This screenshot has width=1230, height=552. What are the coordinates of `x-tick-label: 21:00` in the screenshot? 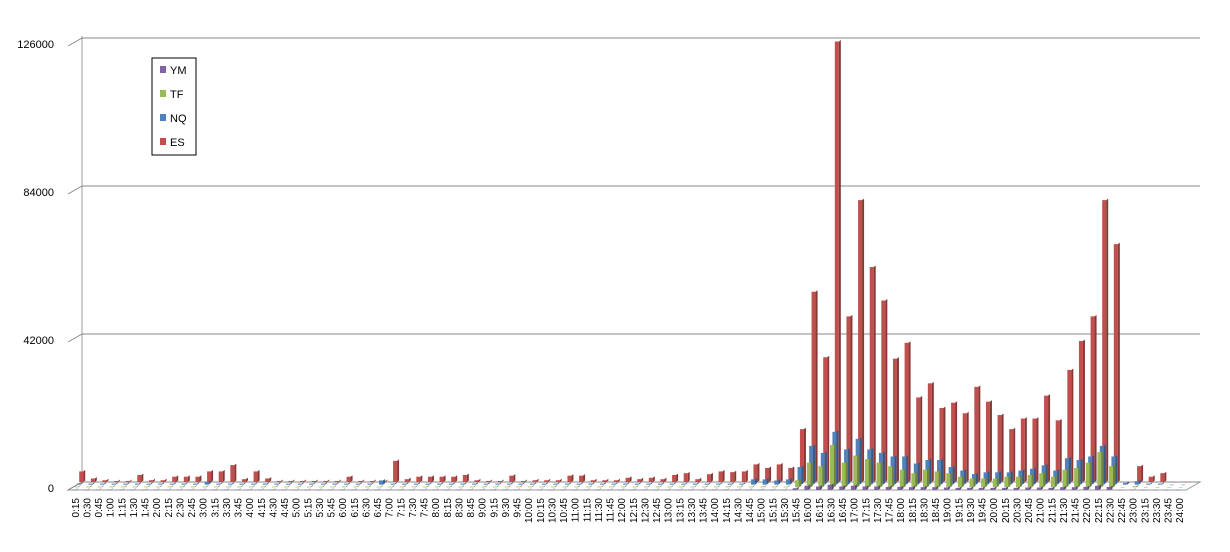 It's located at (1041, 510).